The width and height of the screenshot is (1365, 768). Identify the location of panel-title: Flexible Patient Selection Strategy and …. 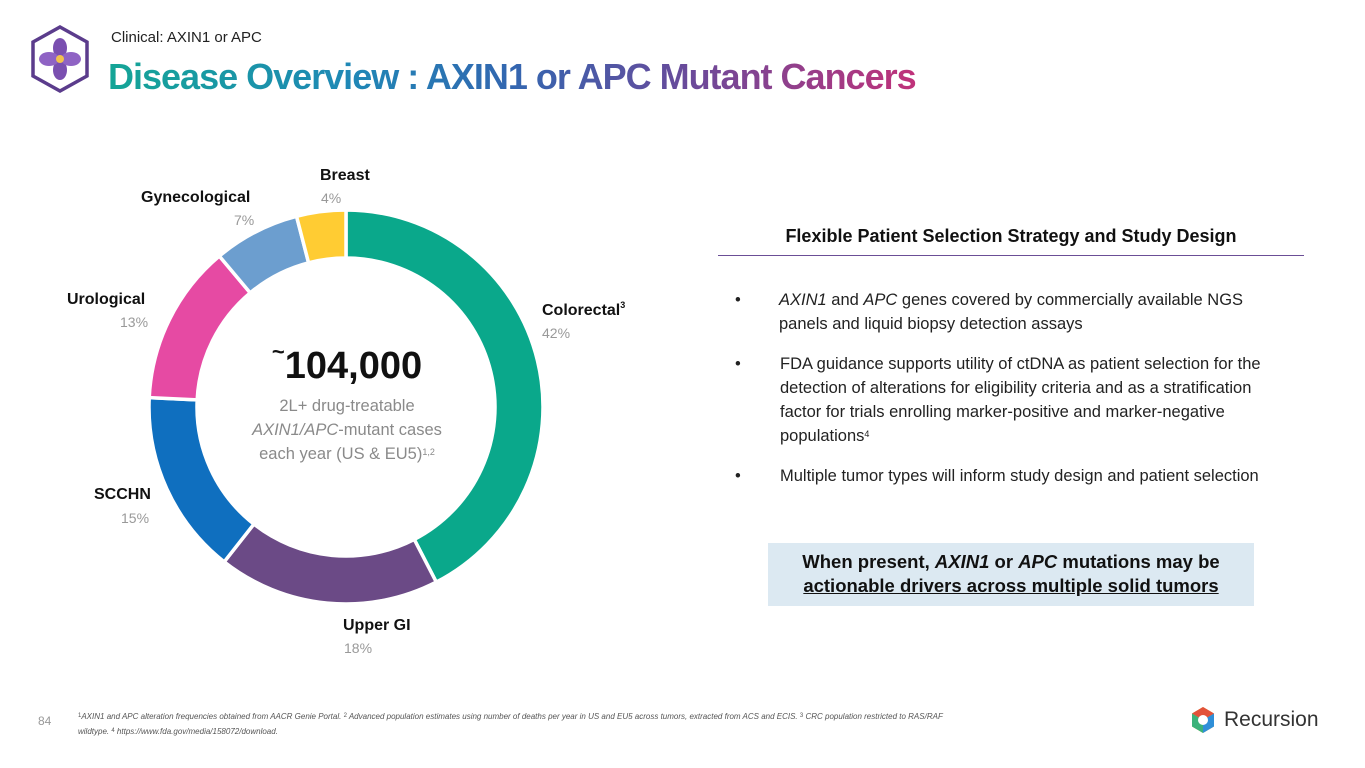
(1011, 236).